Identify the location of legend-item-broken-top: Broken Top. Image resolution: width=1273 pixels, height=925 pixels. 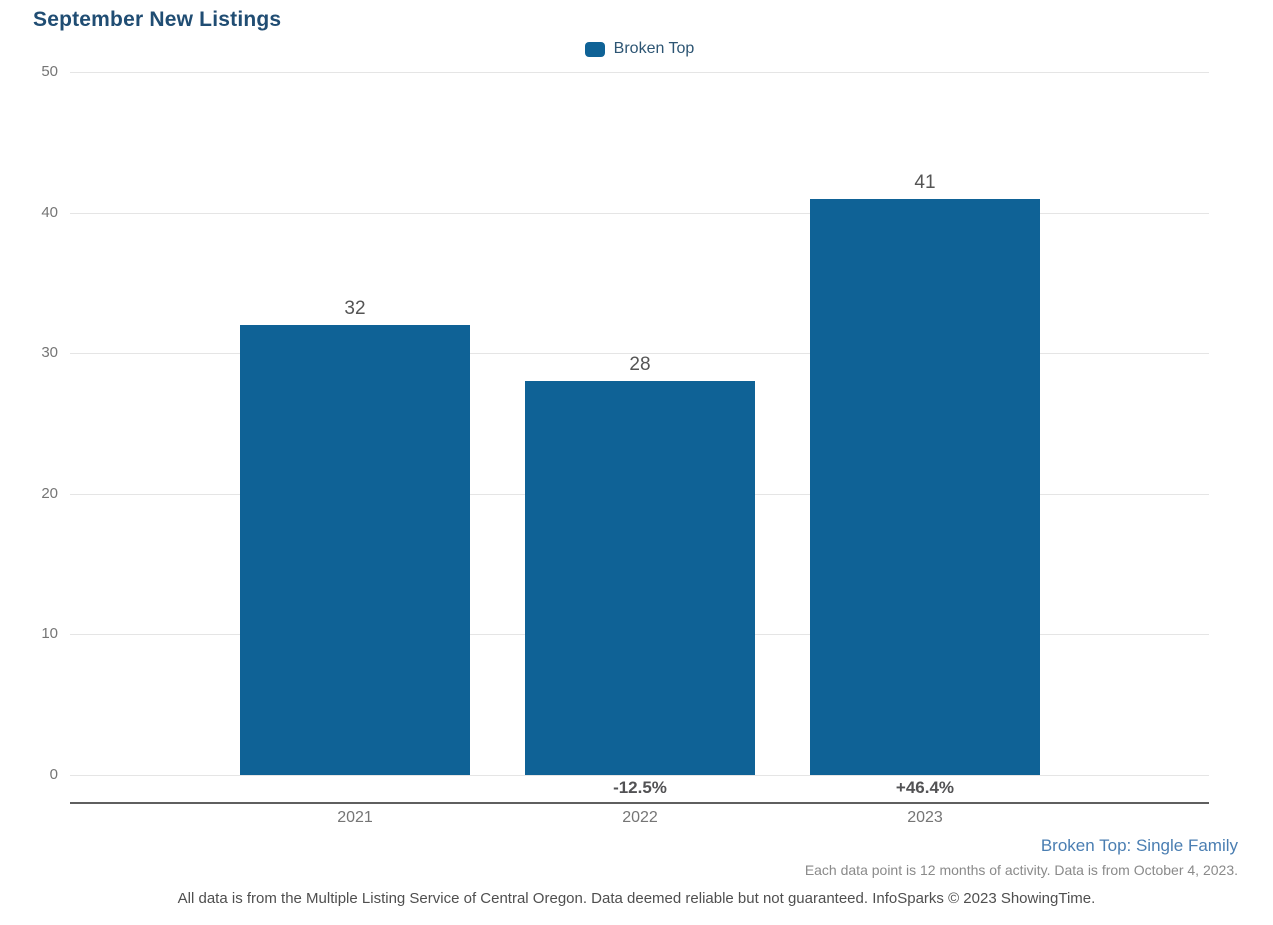
(639, 49).